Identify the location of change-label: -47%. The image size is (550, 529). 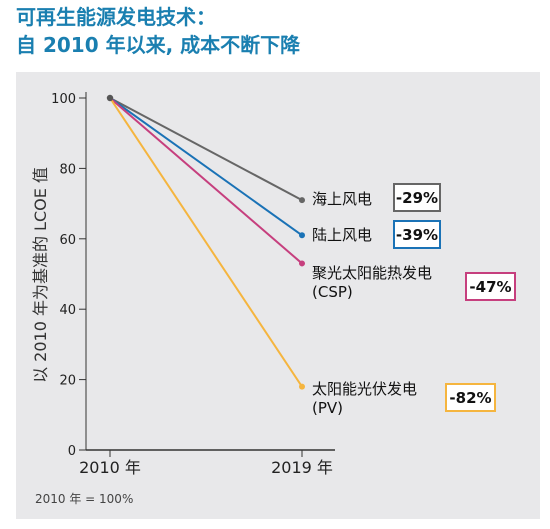
(490, 287).